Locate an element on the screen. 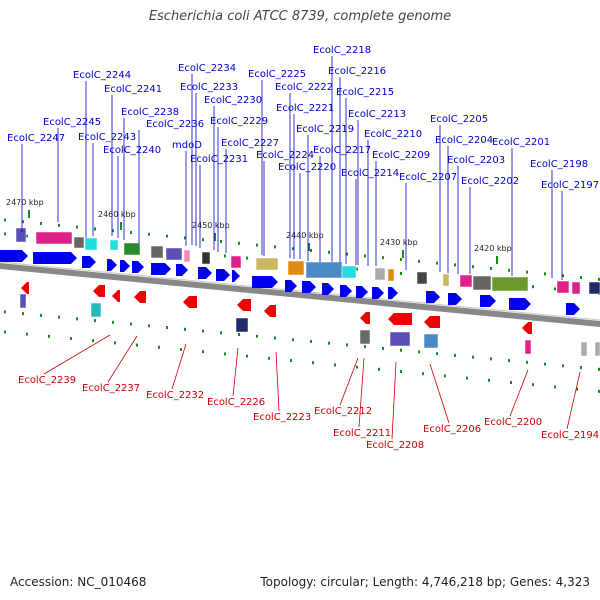  top-gene-label: EcolC_2201 is located at coordinates (521, 142).